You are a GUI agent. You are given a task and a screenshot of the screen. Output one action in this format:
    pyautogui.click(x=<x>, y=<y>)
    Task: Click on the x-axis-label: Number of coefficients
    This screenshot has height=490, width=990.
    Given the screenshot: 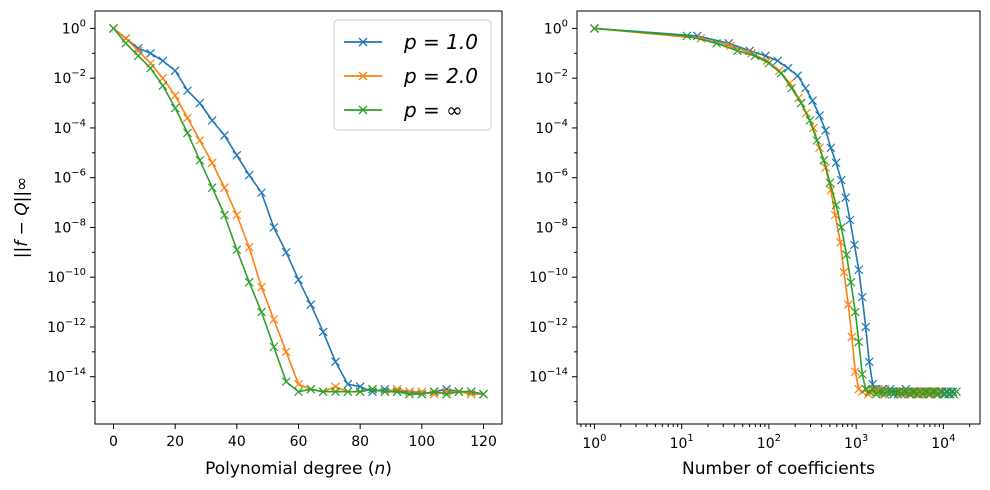 What is the action you would take?
    pyautogui.click(x=778, y=469)
    